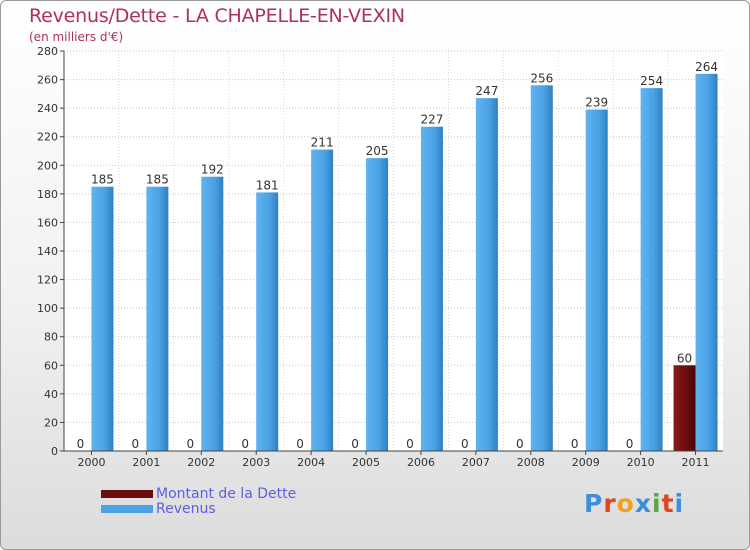  I want to click on label-debt-2005: 0, so click(355, 444).